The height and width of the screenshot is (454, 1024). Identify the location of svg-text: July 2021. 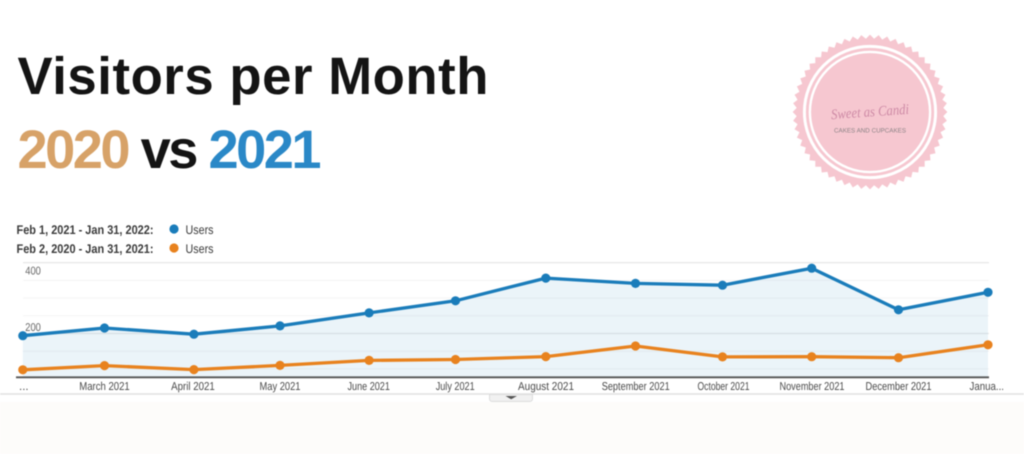
(455, 387).